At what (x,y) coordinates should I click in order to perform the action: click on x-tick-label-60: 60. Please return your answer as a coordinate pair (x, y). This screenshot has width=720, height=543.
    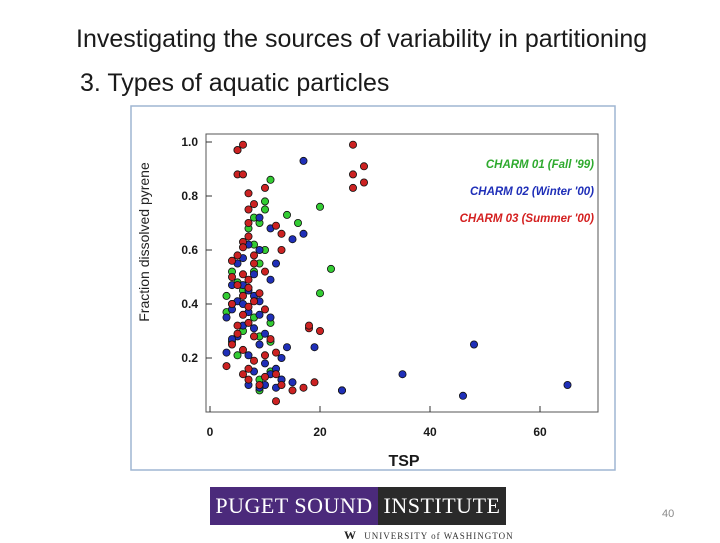
    Looking at the image, I should click on (540, 432).